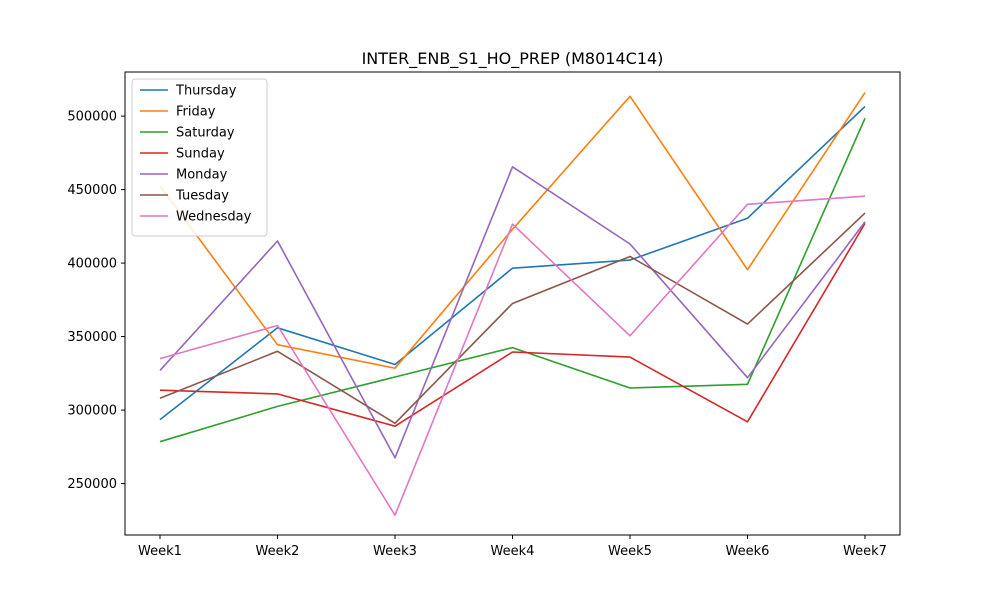 The image size is (1000, 600). What do you see at coordinates (92, 264) in the screenshot?
I see `y-tick-label: 400000` at bounding box center [92, 264].